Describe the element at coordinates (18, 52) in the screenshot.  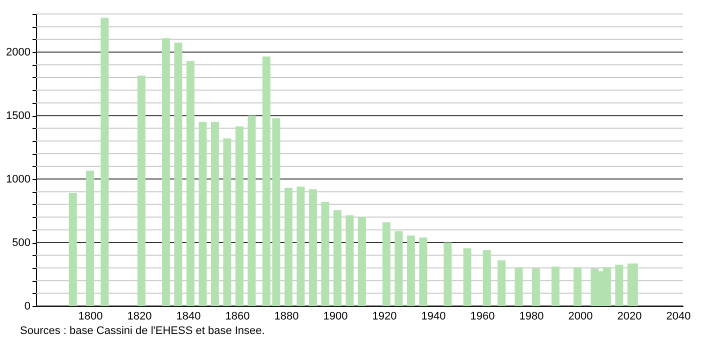
I see `y-tick-label: 2000` at that location.